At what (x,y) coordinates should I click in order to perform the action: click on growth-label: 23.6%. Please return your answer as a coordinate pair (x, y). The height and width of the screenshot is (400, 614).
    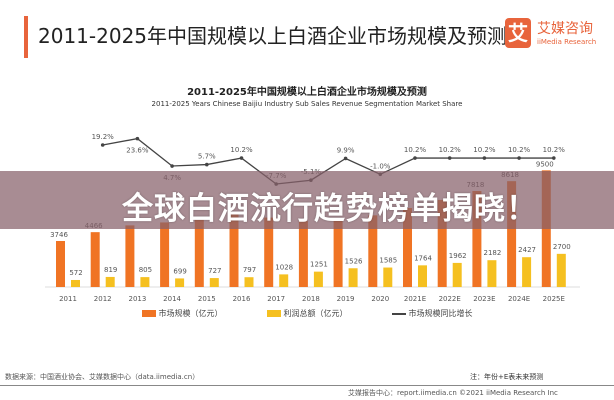
    Looking at the image, I should click on (137, 151).